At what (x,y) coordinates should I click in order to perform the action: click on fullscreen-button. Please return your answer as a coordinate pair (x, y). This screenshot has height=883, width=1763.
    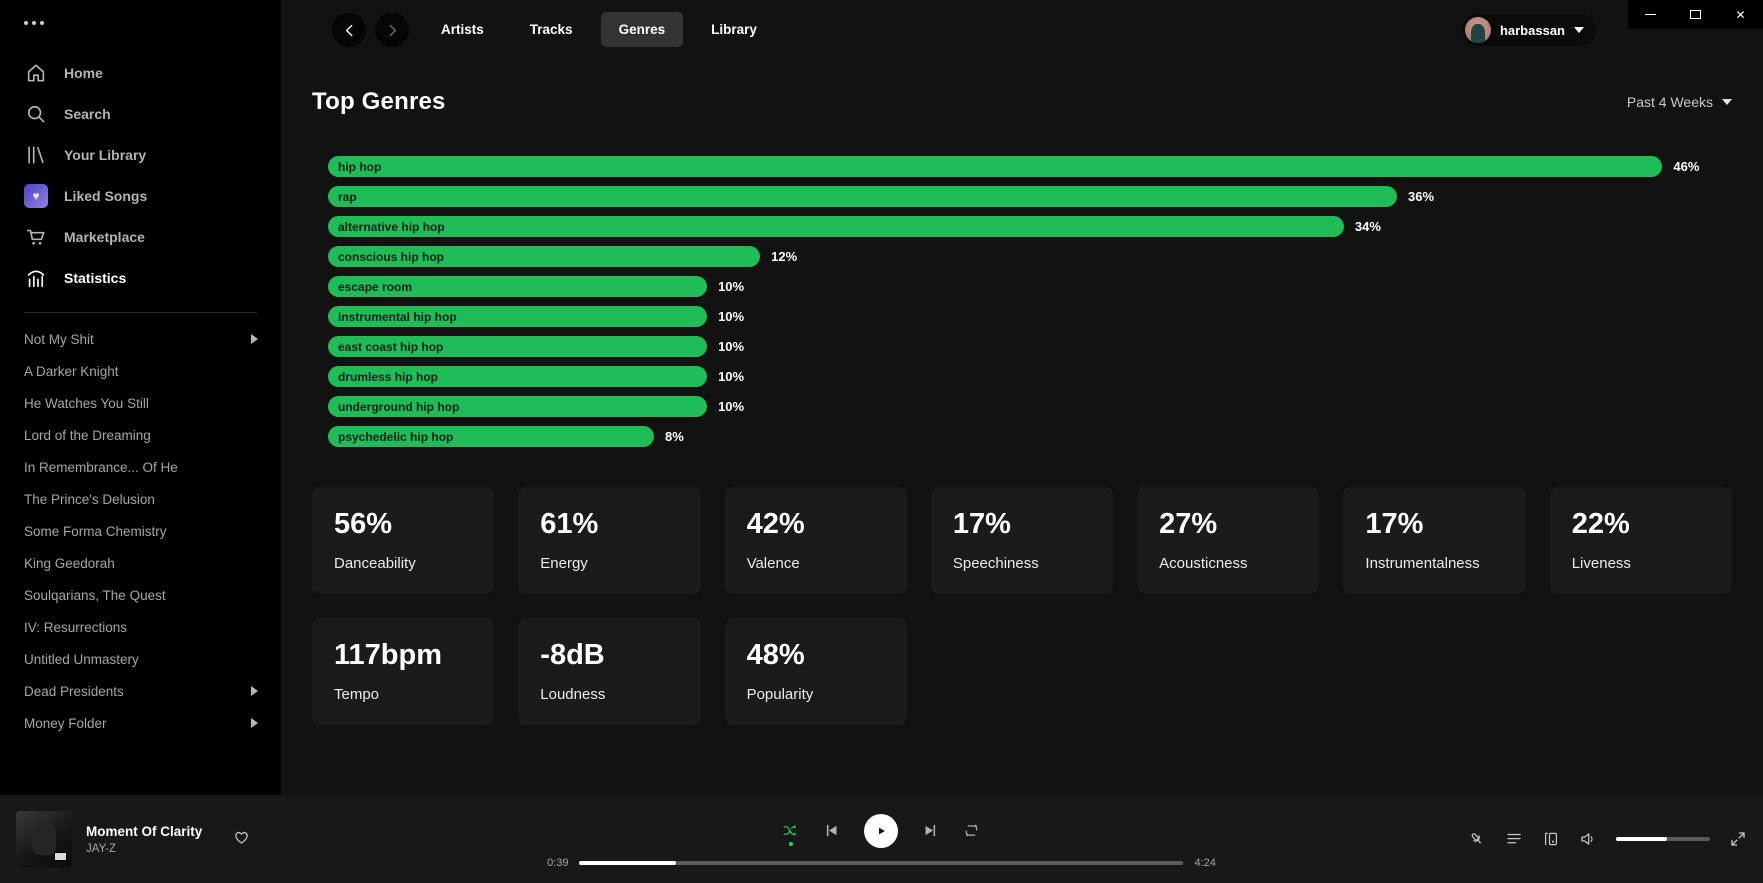
    Looking at the image, I should click on (1738, 839).